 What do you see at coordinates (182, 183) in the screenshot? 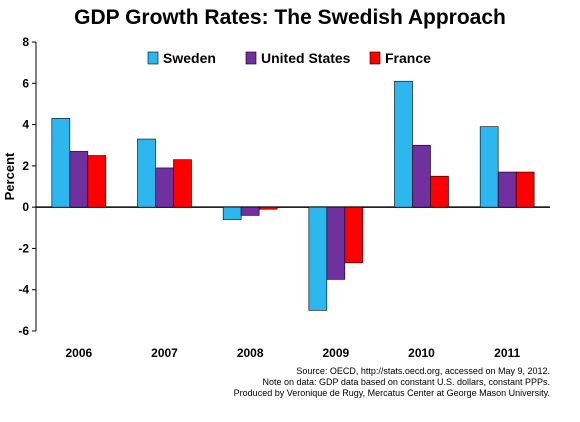
I see `bar-france-2007` at bounding box center [182, 183].